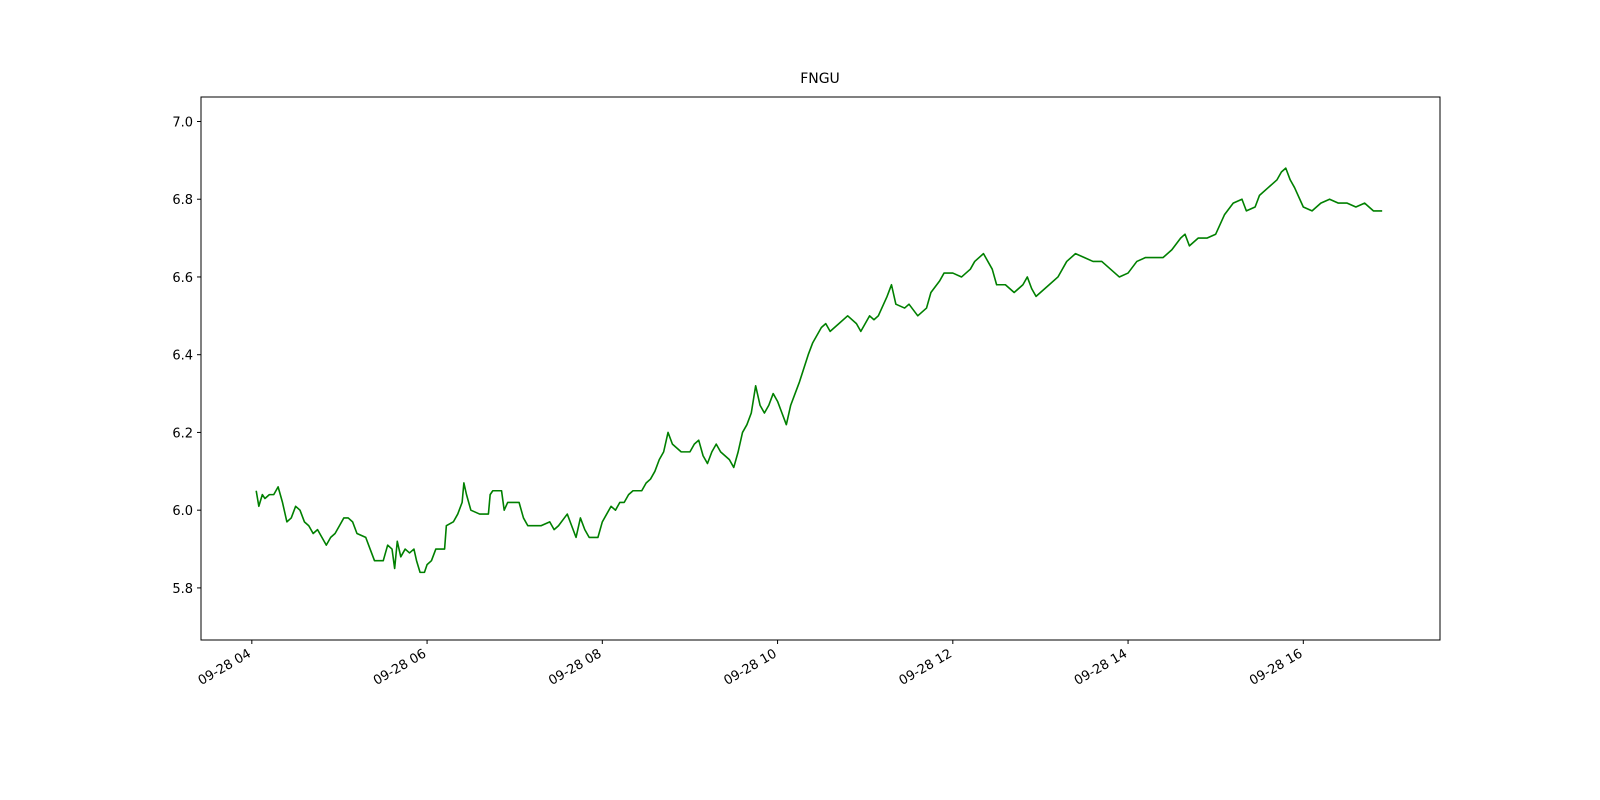  I want to click on x-tick-label: 09-28 10, so click(750, 667).